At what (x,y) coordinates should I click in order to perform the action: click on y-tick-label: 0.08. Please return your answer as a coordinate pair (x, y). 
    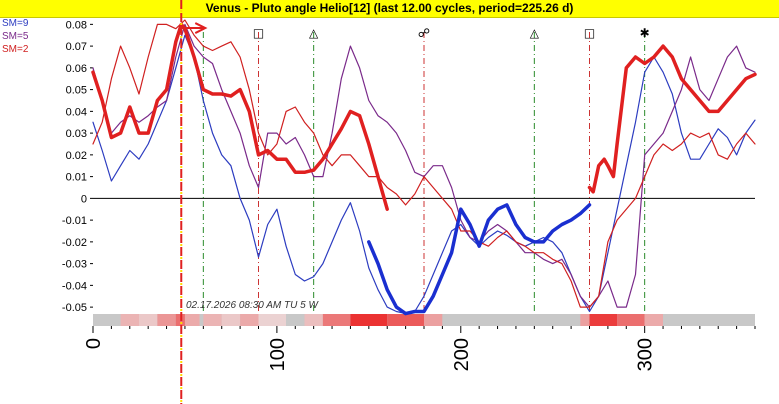
    Looking at the image, I should click on (76, 25).